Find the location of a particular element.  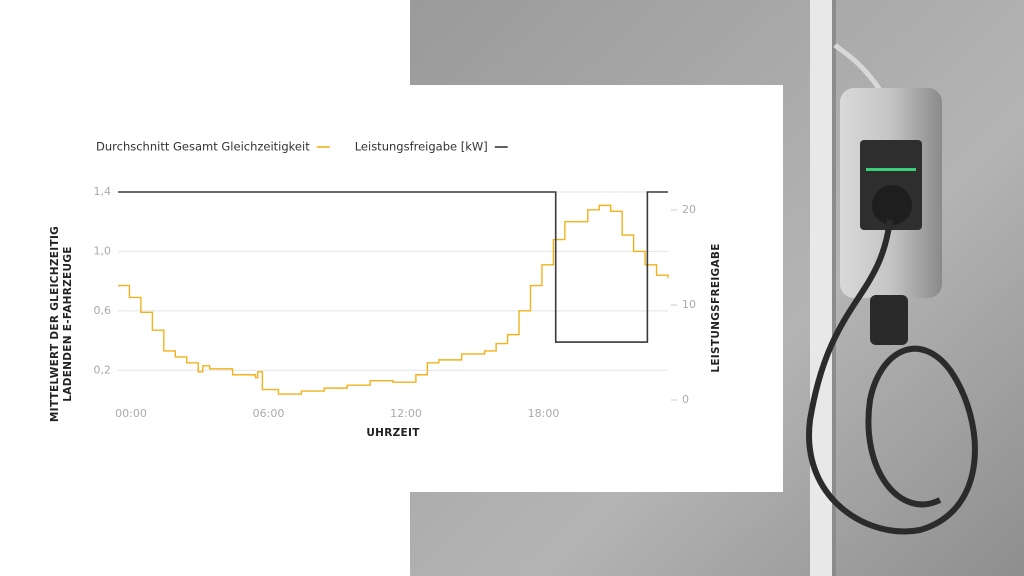

y2-tick-label: 10 is located at coordinates (689, 304).